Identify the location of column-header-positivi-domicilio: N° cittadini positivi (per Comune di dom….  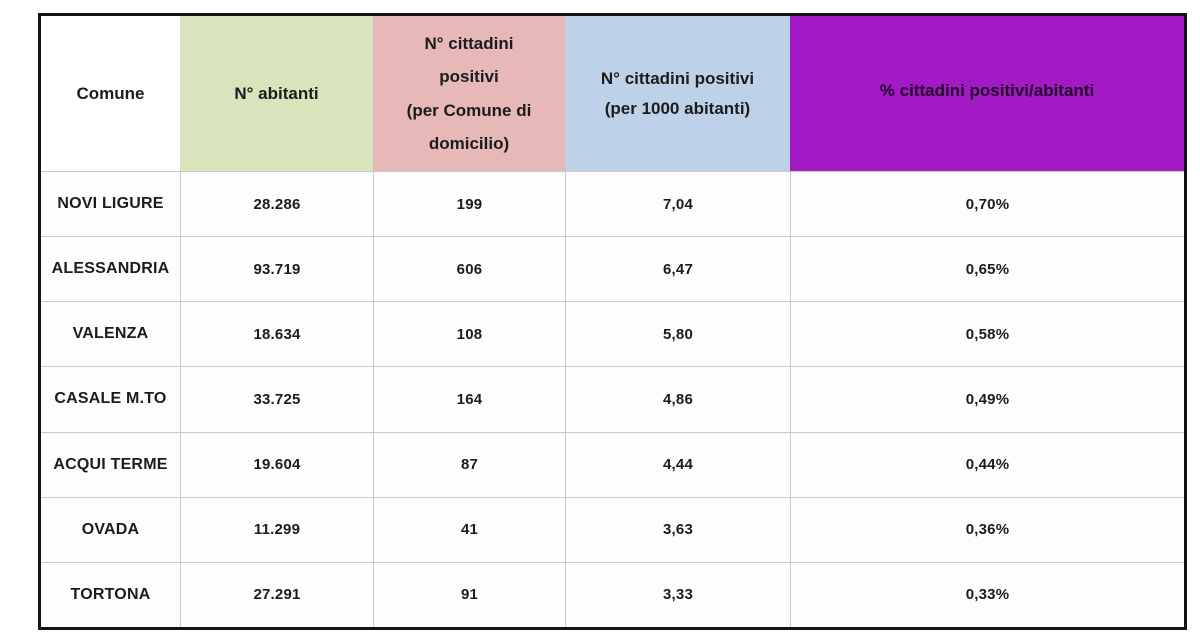
(469, 93).